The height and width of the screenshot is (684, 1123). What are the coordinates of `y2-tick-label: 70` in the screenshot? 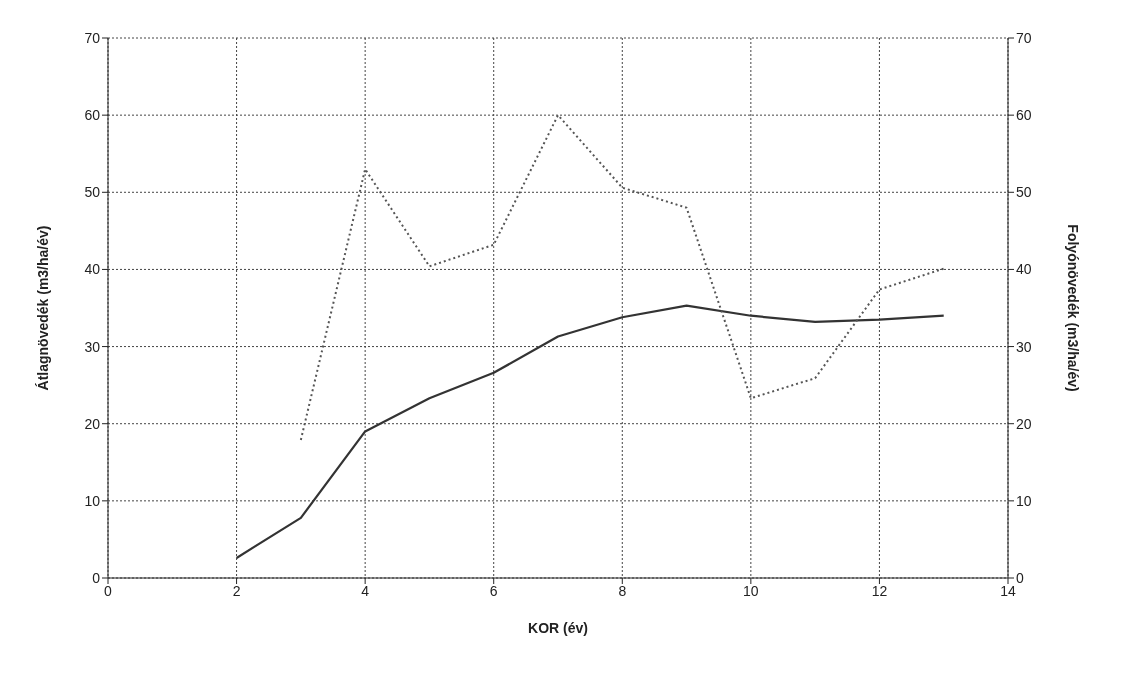 It's located at (1024, 37).